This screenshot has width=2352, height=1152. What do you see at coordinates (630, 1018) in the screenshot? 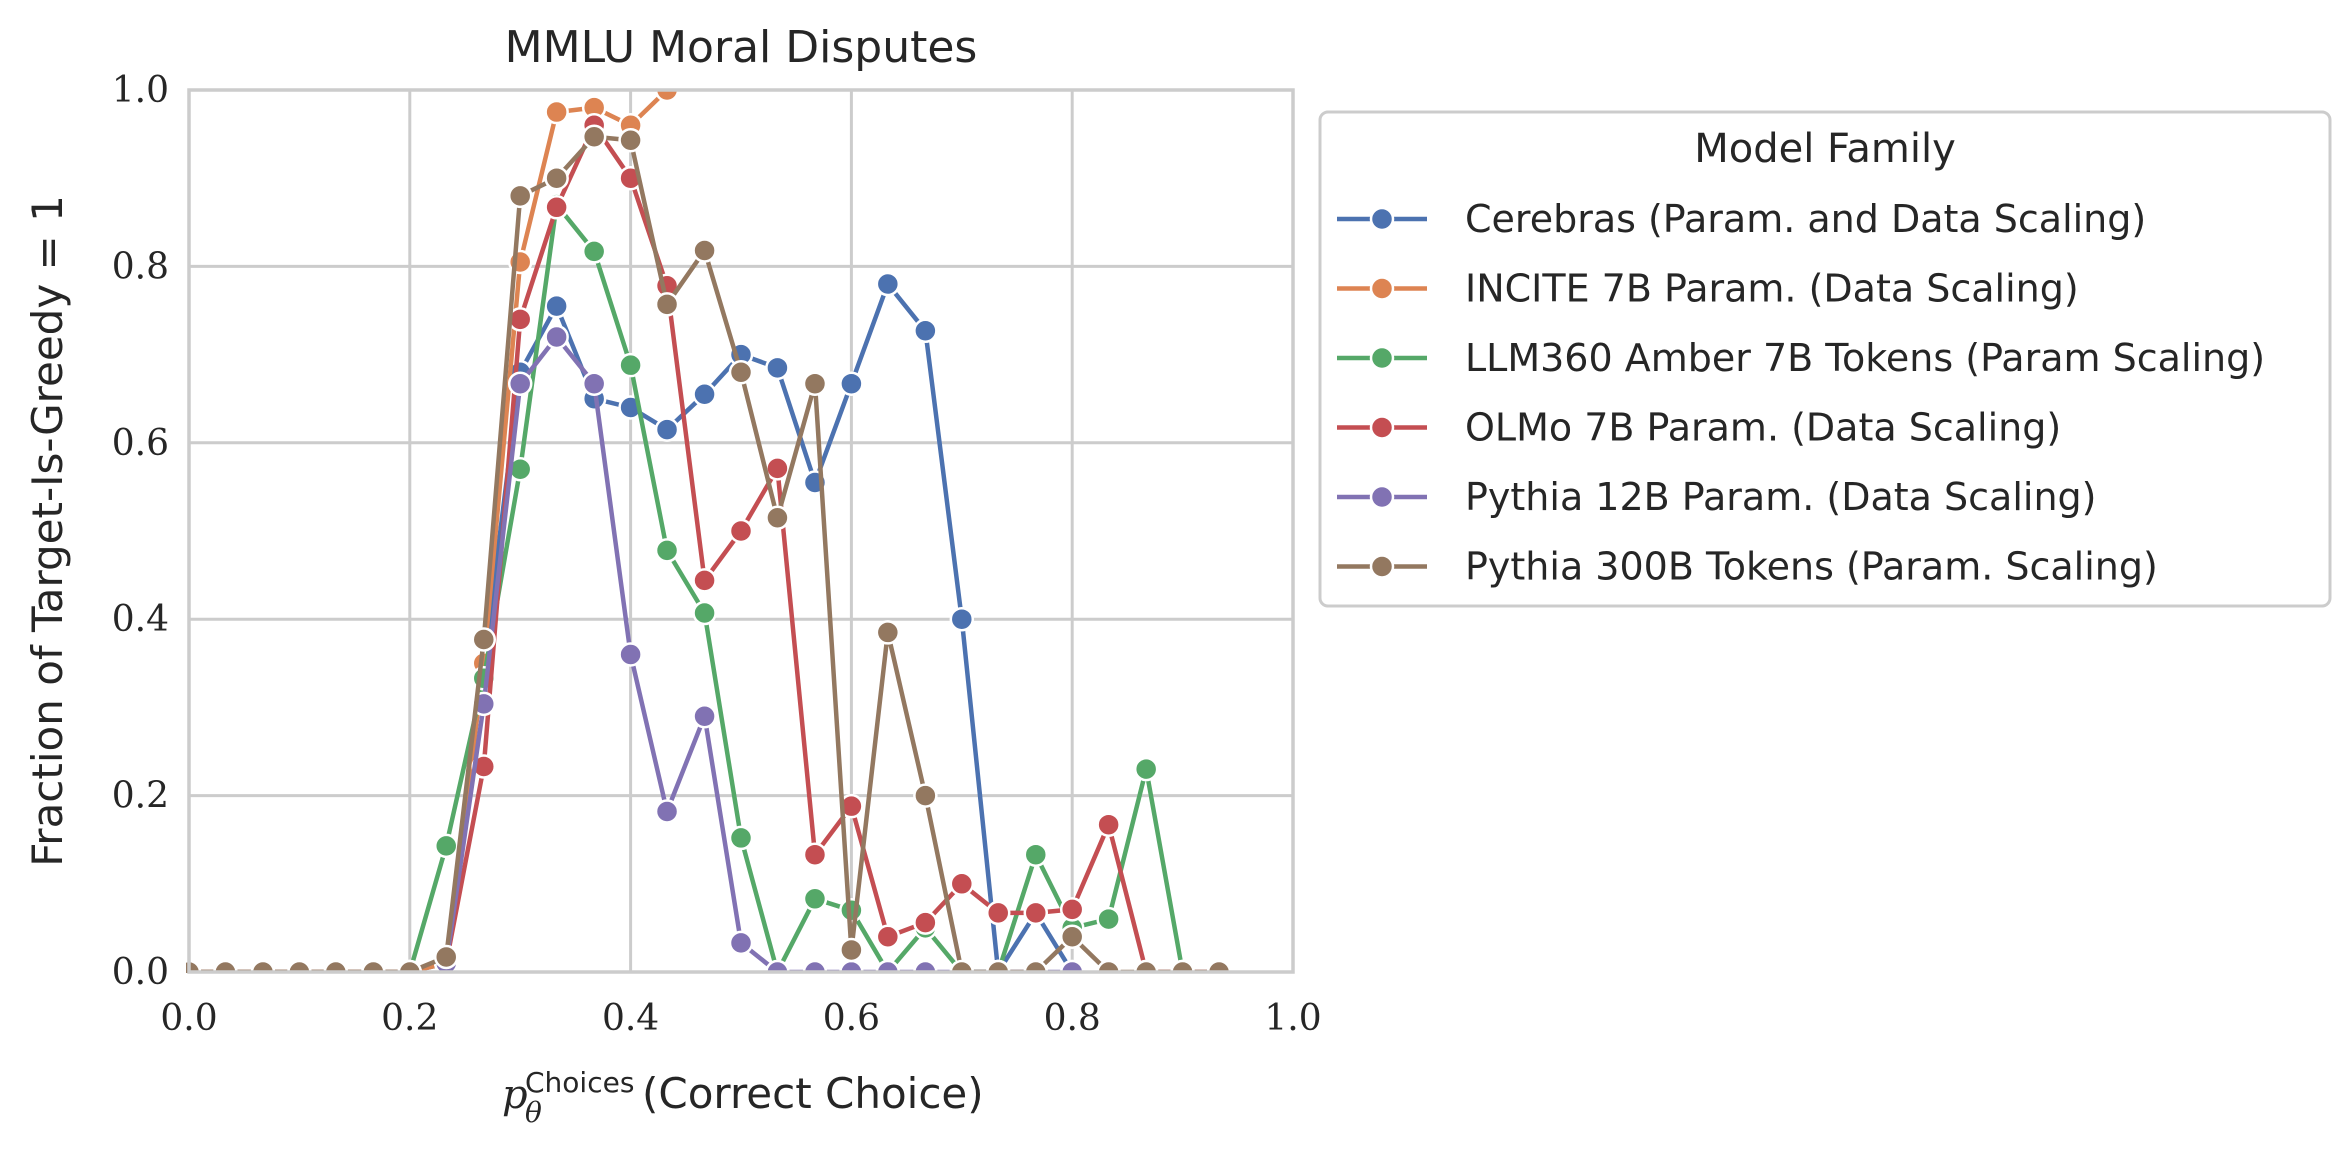
I see `x-tick-label: 0.4` at bounding box center [630, 1018].